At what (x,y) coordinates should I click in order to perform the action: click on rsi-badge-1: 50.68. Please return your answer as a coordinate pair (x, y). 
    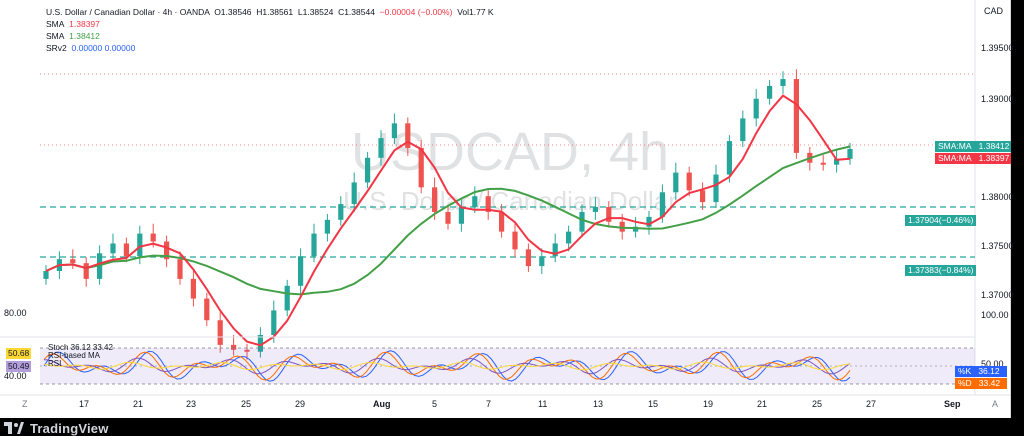
    Looking at the image, I should click on (19, 353).